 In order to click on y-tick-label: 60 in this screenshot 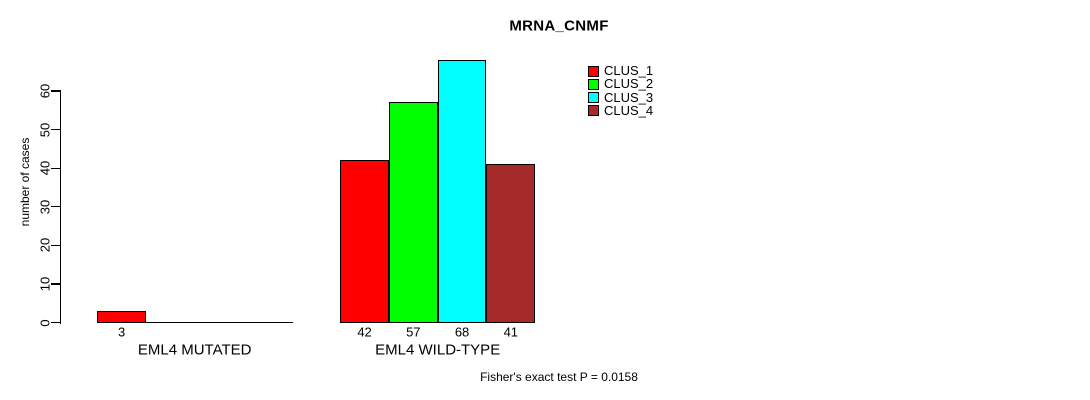, I will do `click(45, 91)`.